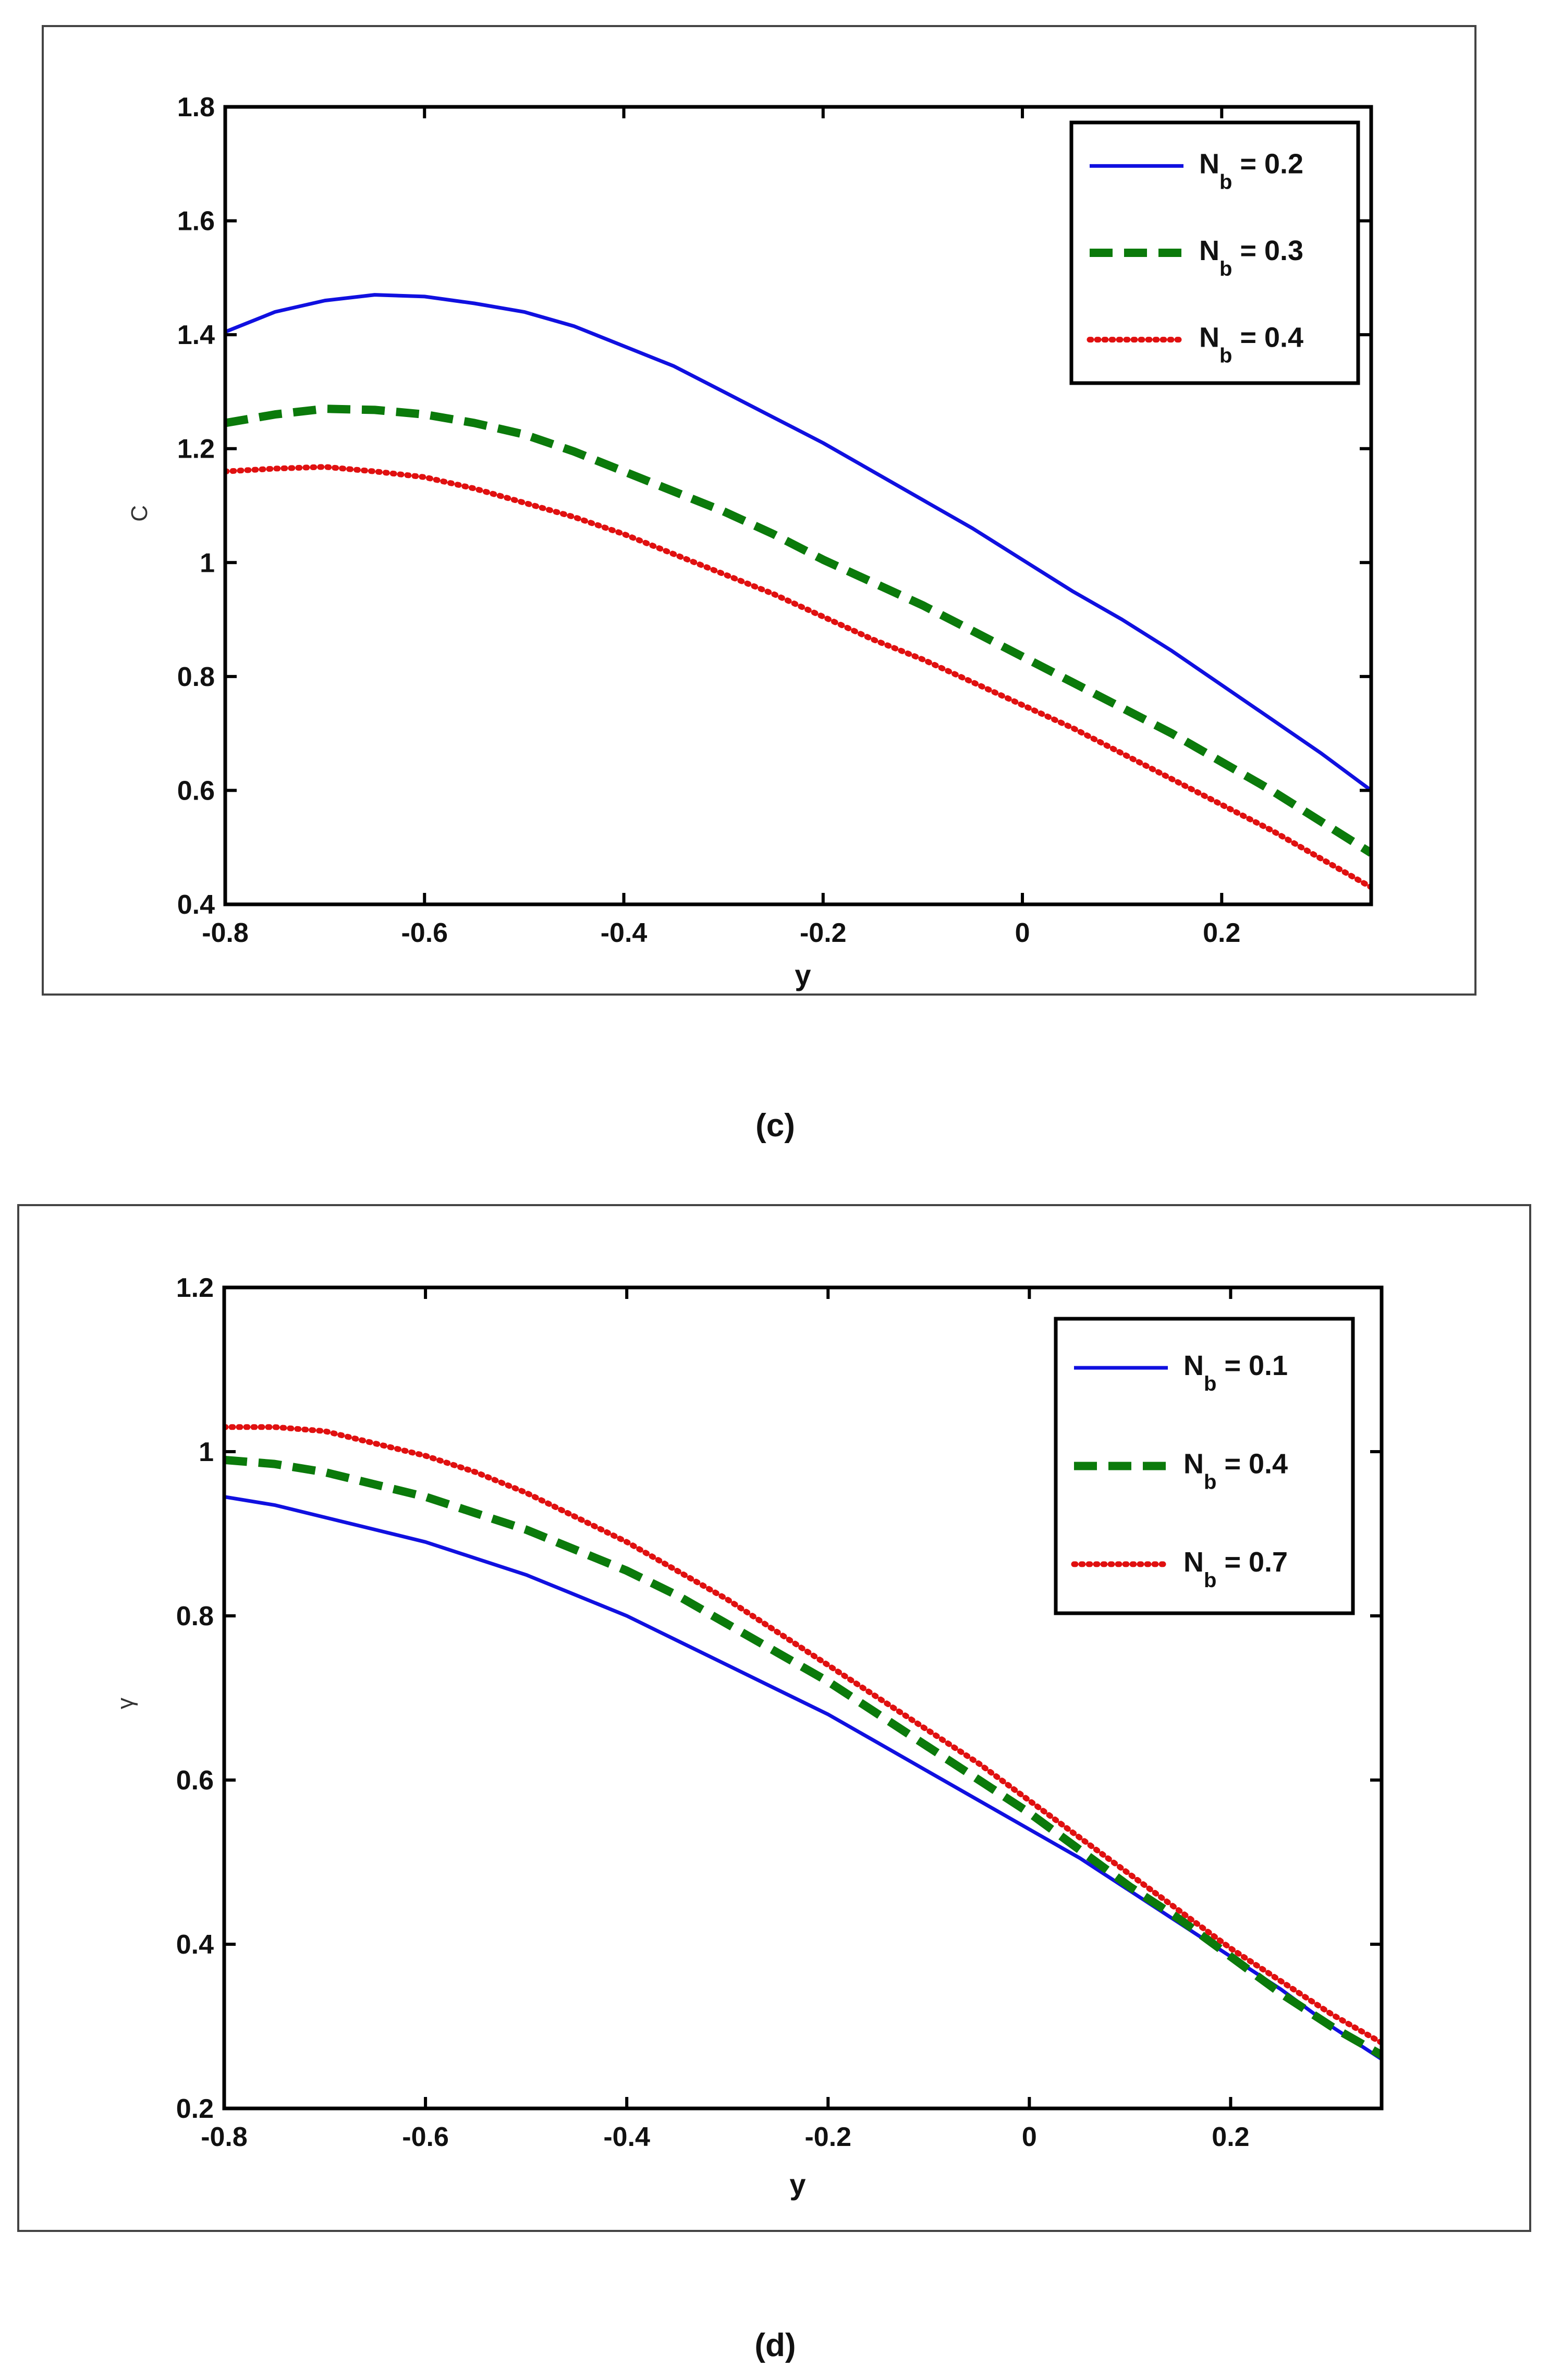 Image resolution: width=1550 pixels, height=2380 pixels. I want to click on legend-value: = 0.3, so click(1267, 250).